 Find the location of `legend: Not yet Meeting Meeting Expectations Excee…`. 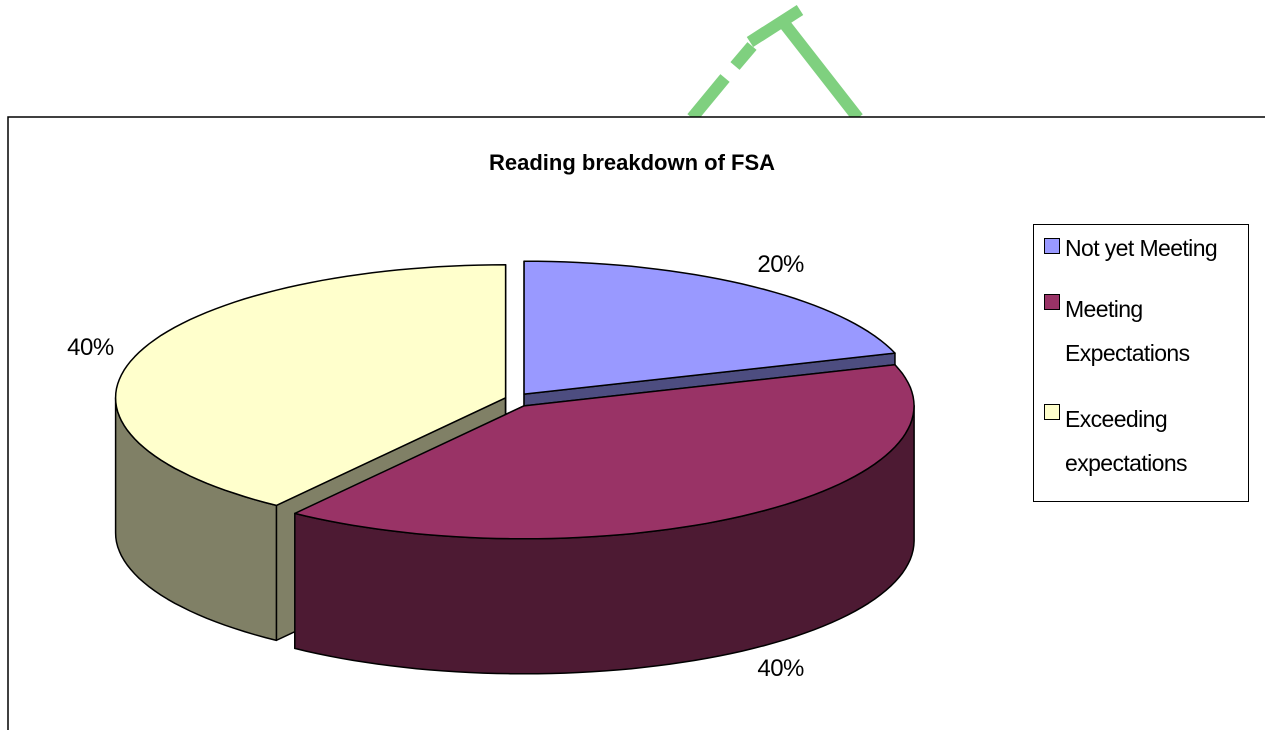

legend: Not yet Meeting Meeting Expectations Excee… is located at coordinates (1141, 363).